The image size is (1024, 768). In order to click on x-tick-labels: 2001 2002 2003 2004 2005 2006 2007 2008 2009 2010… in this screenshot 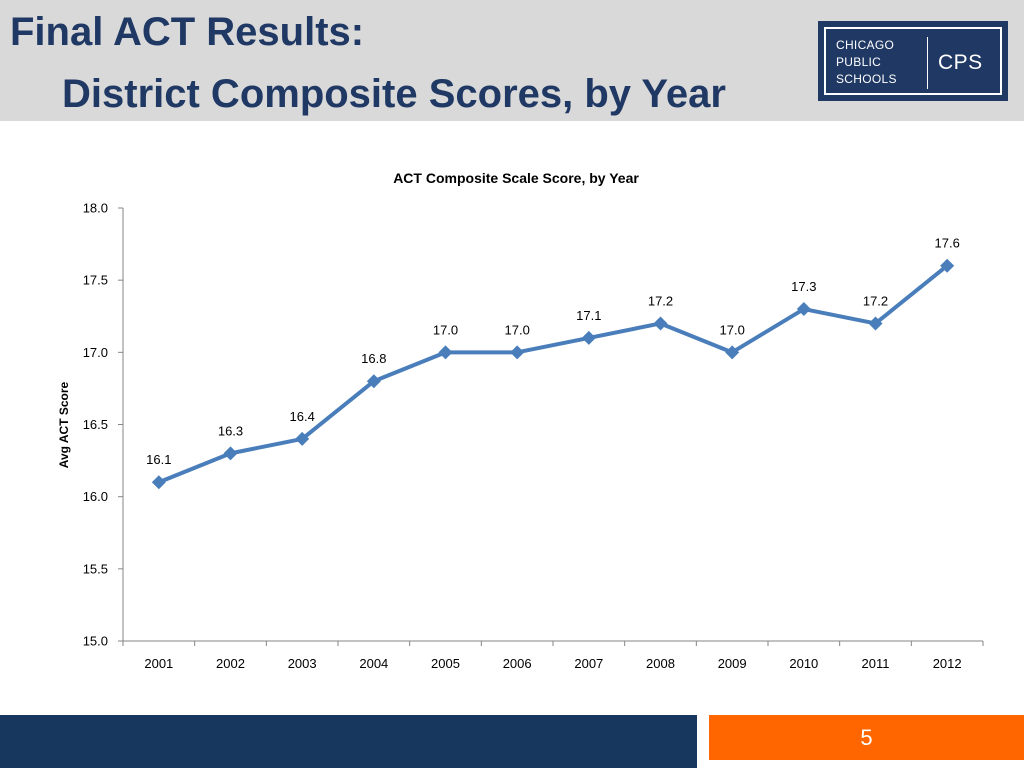, I will do `click(552, 663)`.